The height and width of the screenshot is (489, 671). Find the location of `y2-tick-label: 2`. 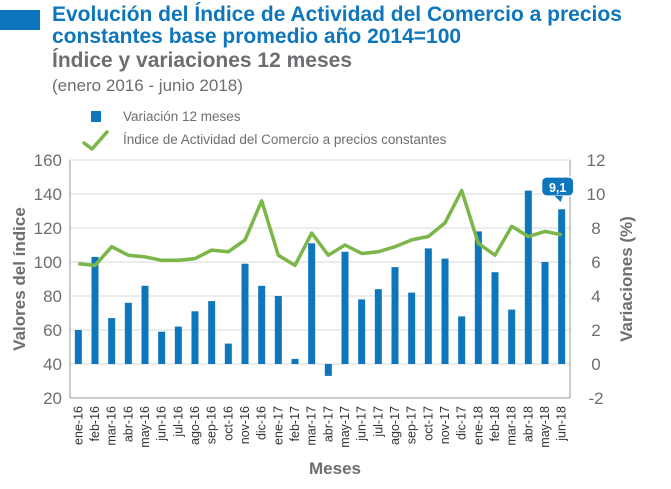

y2-tick-label: 2 is located at coordinates (595, 330).